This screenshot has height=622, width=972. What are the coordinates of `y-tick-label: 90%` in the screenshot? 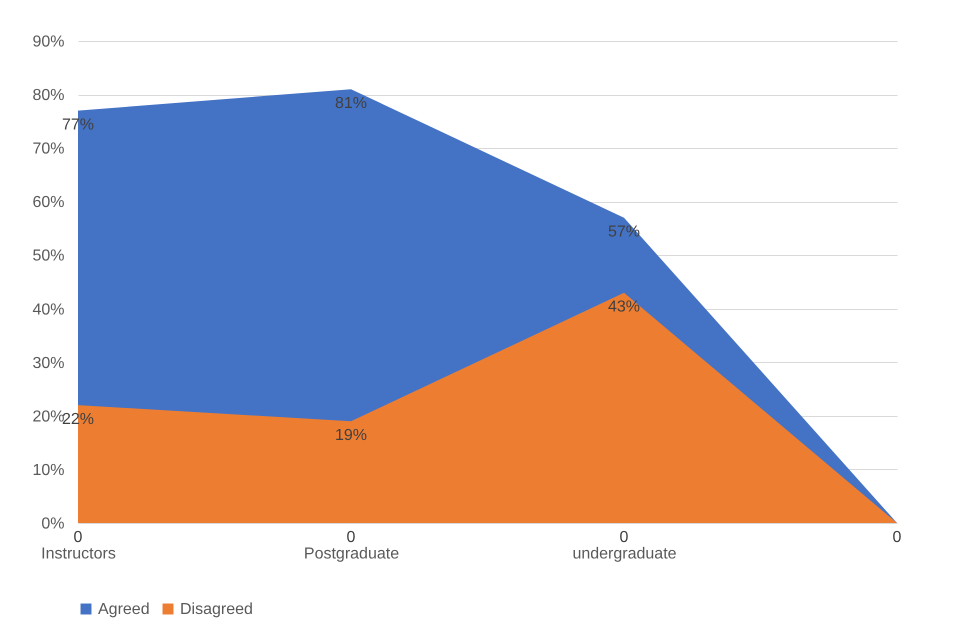 It's located at (48, 42).